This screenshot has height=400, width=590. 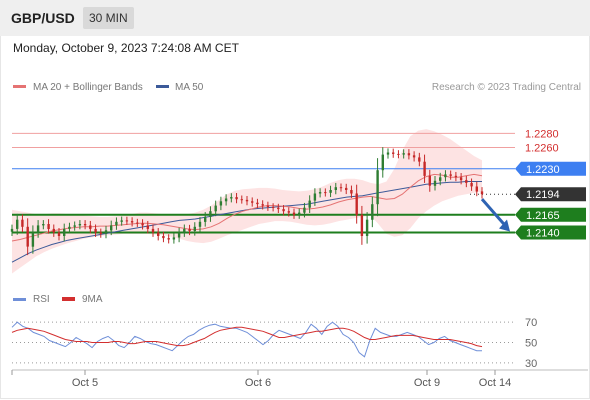 What do you see at coordinates (550, 232) in the screenshot?
I see `level-badge-1.2140` at bounding box center [550, 232].